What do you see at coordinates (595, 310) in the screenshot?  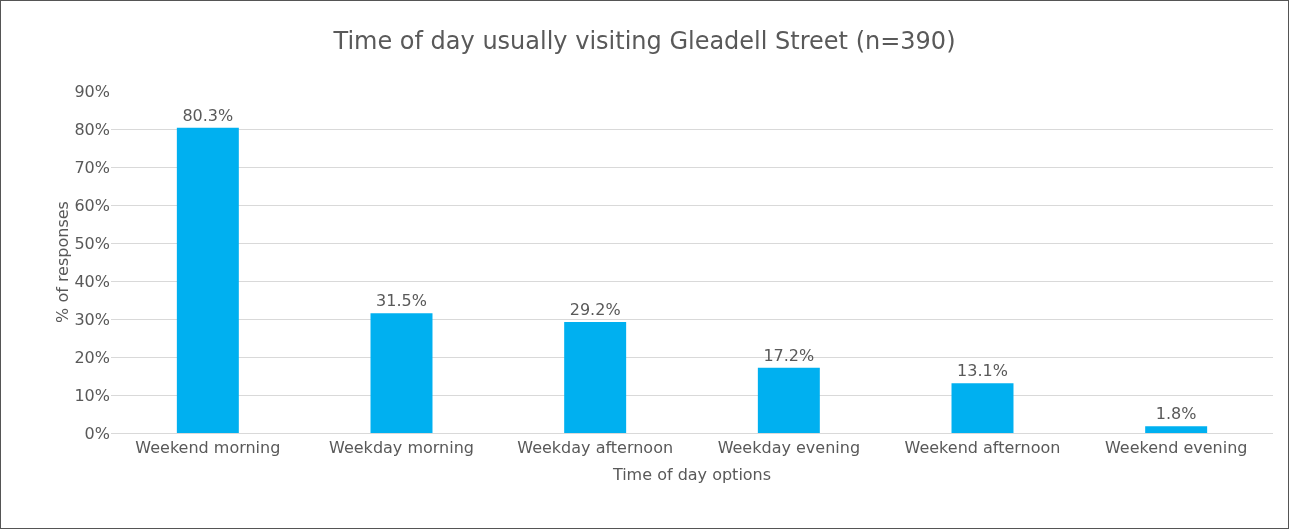 I see `data-label: 29.2%` at bounding box center [595, 310].